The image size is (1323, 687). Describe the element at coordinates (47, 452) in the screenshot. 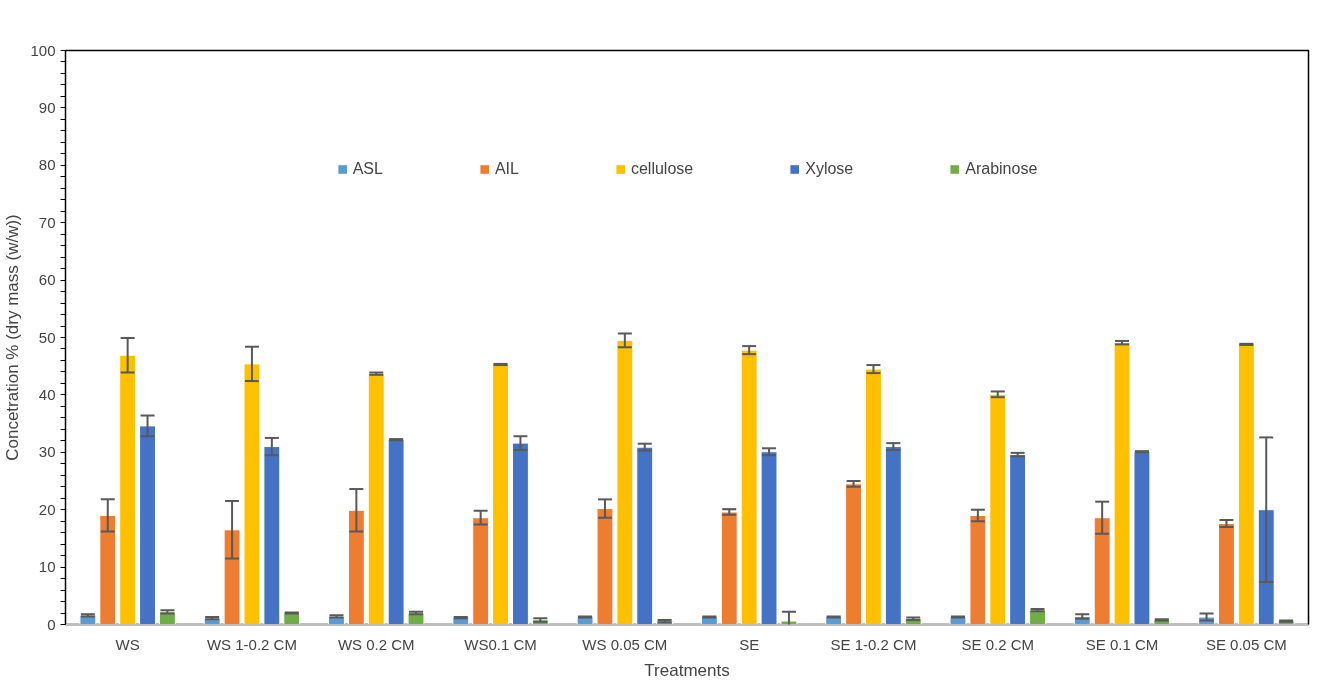

I see `y-tick-label: 30` at that location.